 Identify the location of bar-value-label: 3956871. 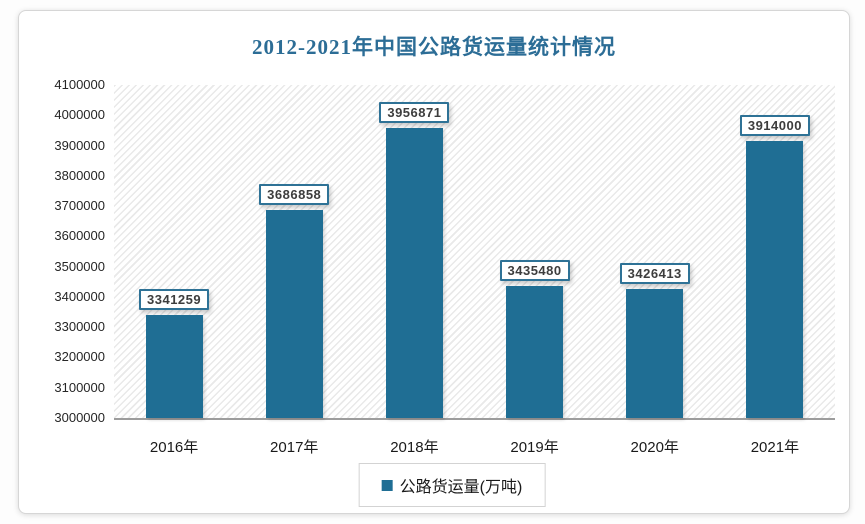
(414, 113).